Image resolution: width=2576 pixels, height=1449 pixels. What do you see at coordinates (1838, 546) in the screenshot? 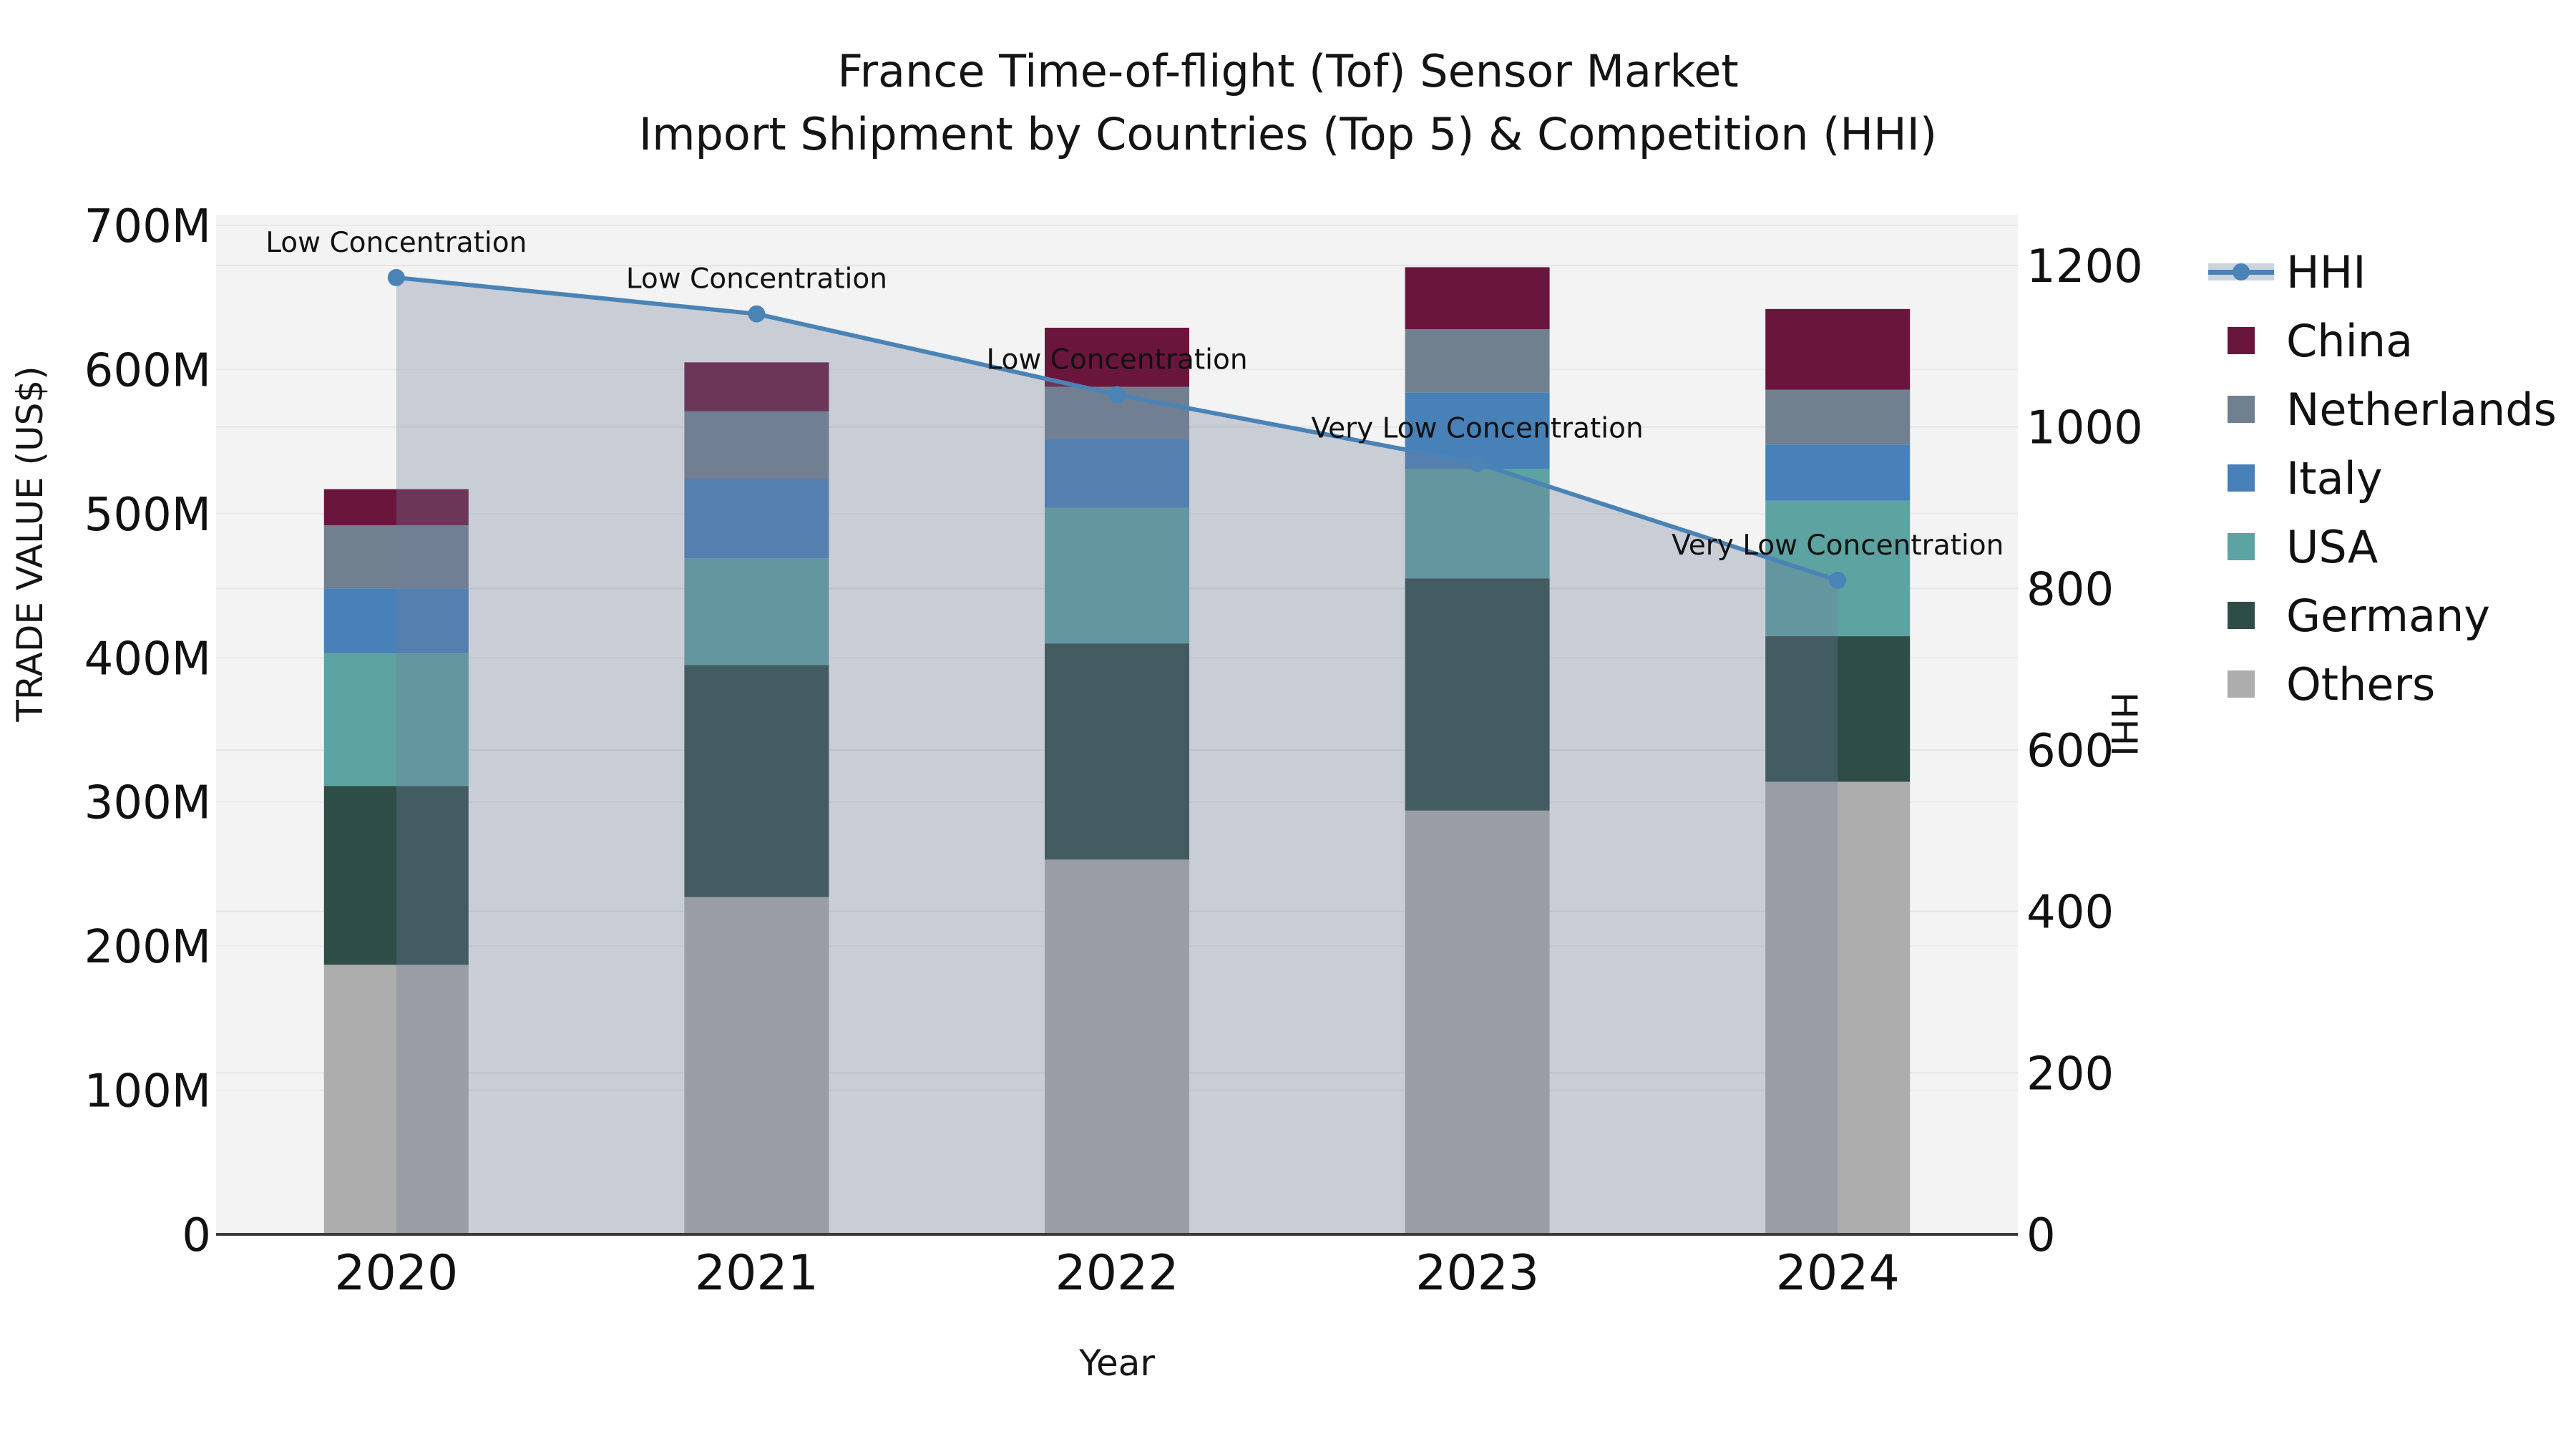
I see `hhi-annotation-2024: Very Low Concentration` at bounding box center [1838, 546].